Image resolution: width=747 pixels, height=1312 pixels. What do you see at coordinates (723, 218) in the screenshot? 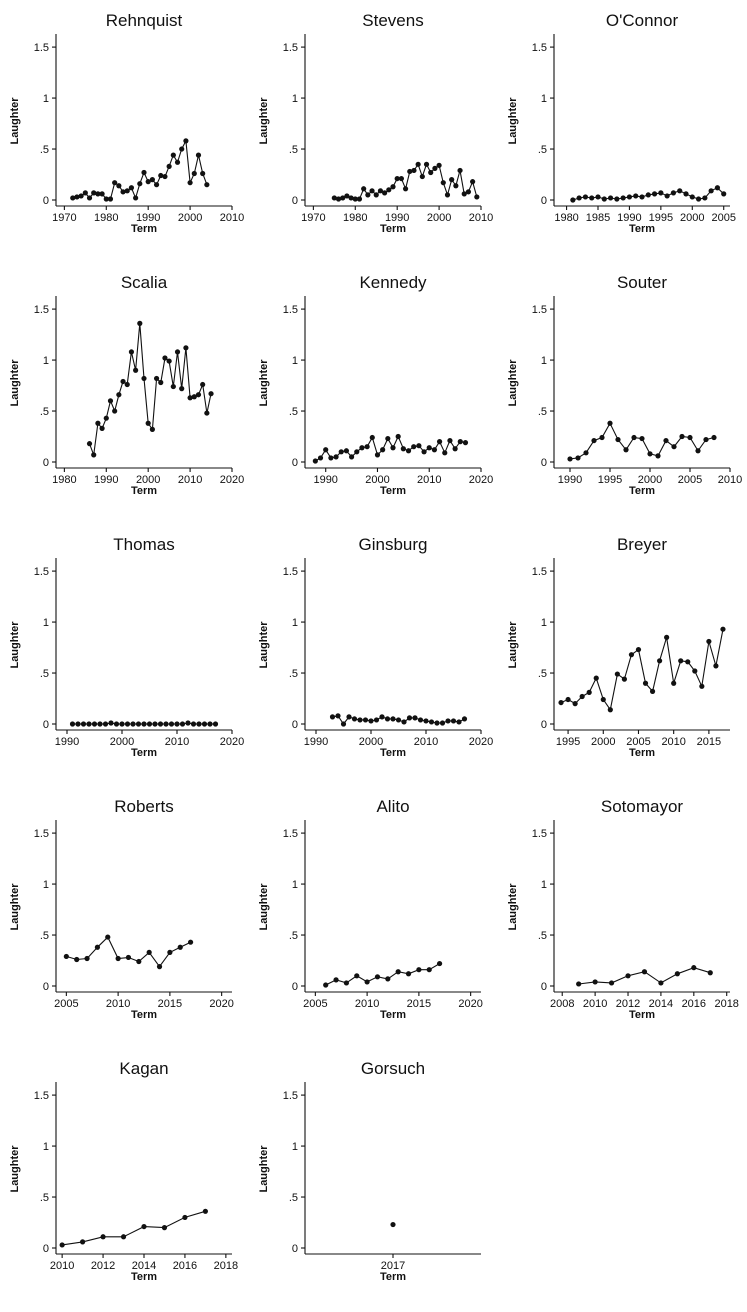
I see `x-tick-label: 2005` at bounding box center [723, 218].